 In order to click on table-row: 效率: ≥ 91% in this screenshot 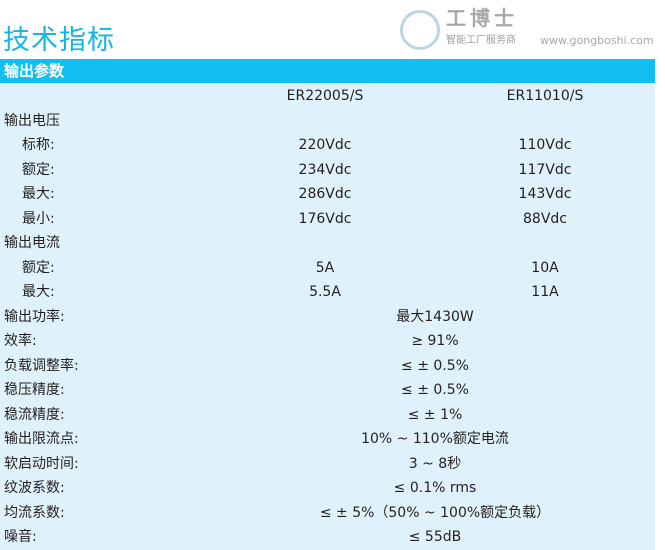, I will do `click(327, 341)`.